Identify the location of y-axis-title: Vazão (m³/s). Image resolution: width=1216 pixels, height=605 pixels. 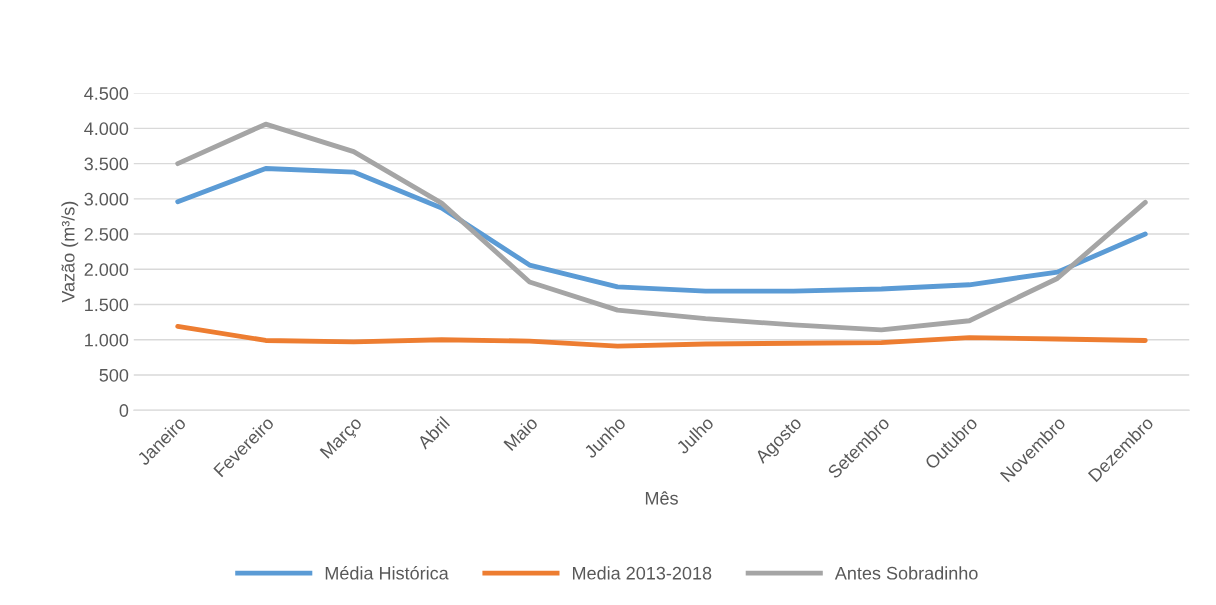
(70, 252).